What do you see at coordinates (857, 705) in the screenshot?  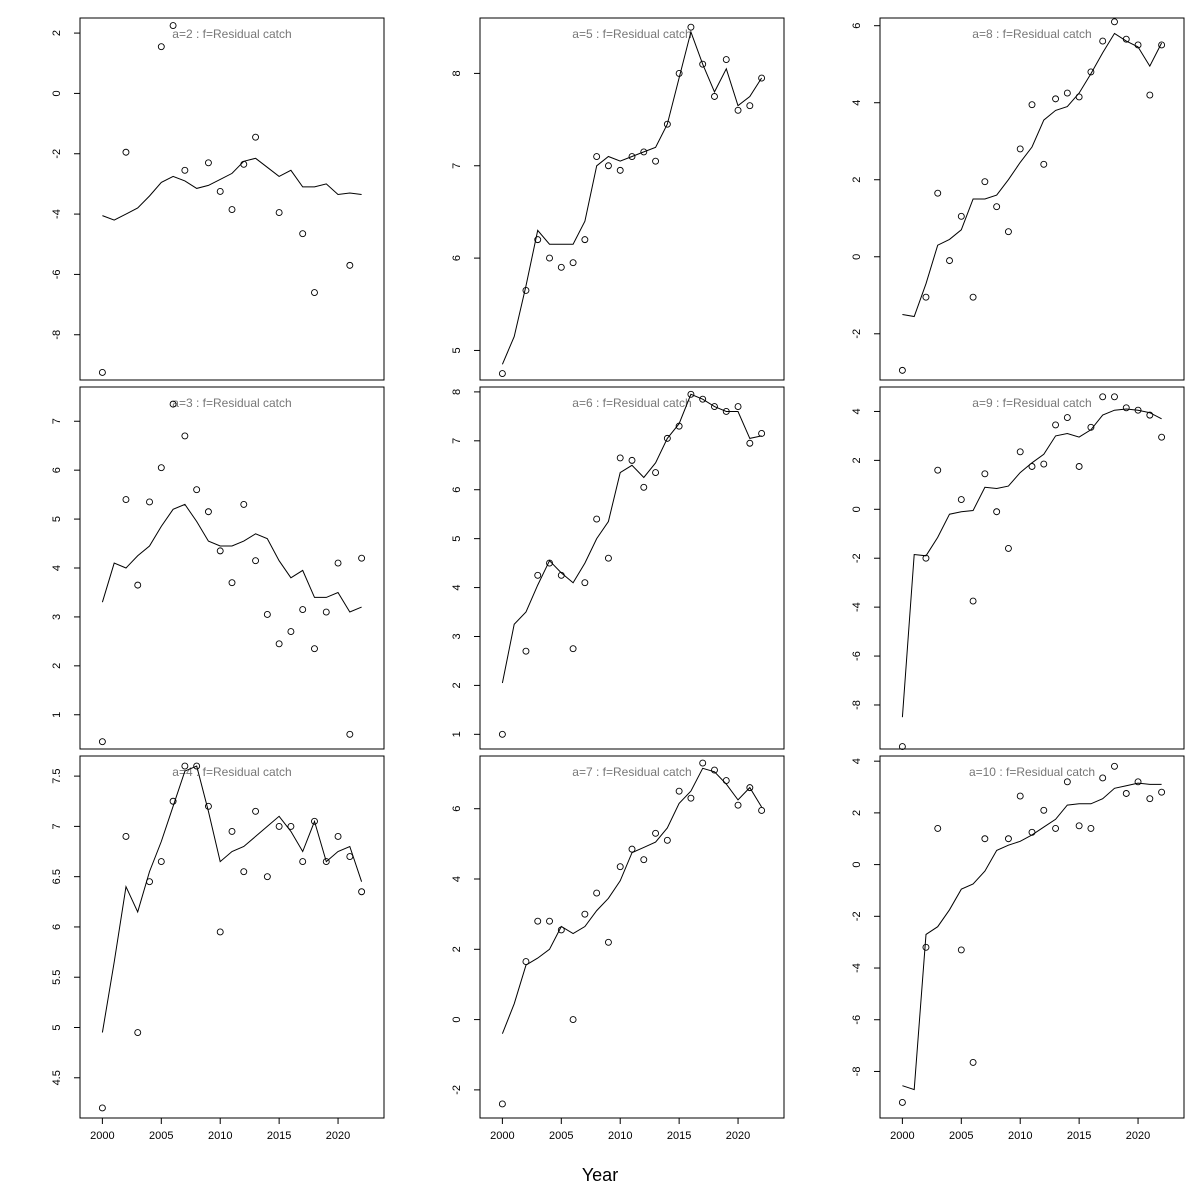 I see `y-tick-label: -8` at bounding box center [857, 705].